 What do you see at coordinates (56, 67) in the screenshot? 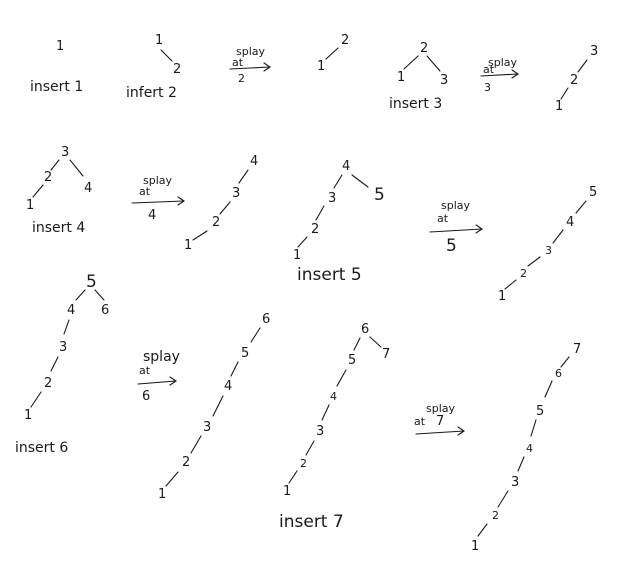
I see `tree-insert-1: 1 insert 1` at bounding box center [56, 67].